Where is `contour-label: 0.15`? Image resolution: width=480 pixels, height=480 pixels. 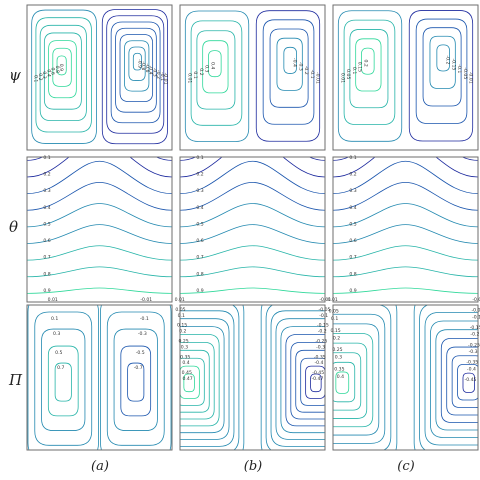
contour-label: 0.15 is located at coordinates (182, 326).